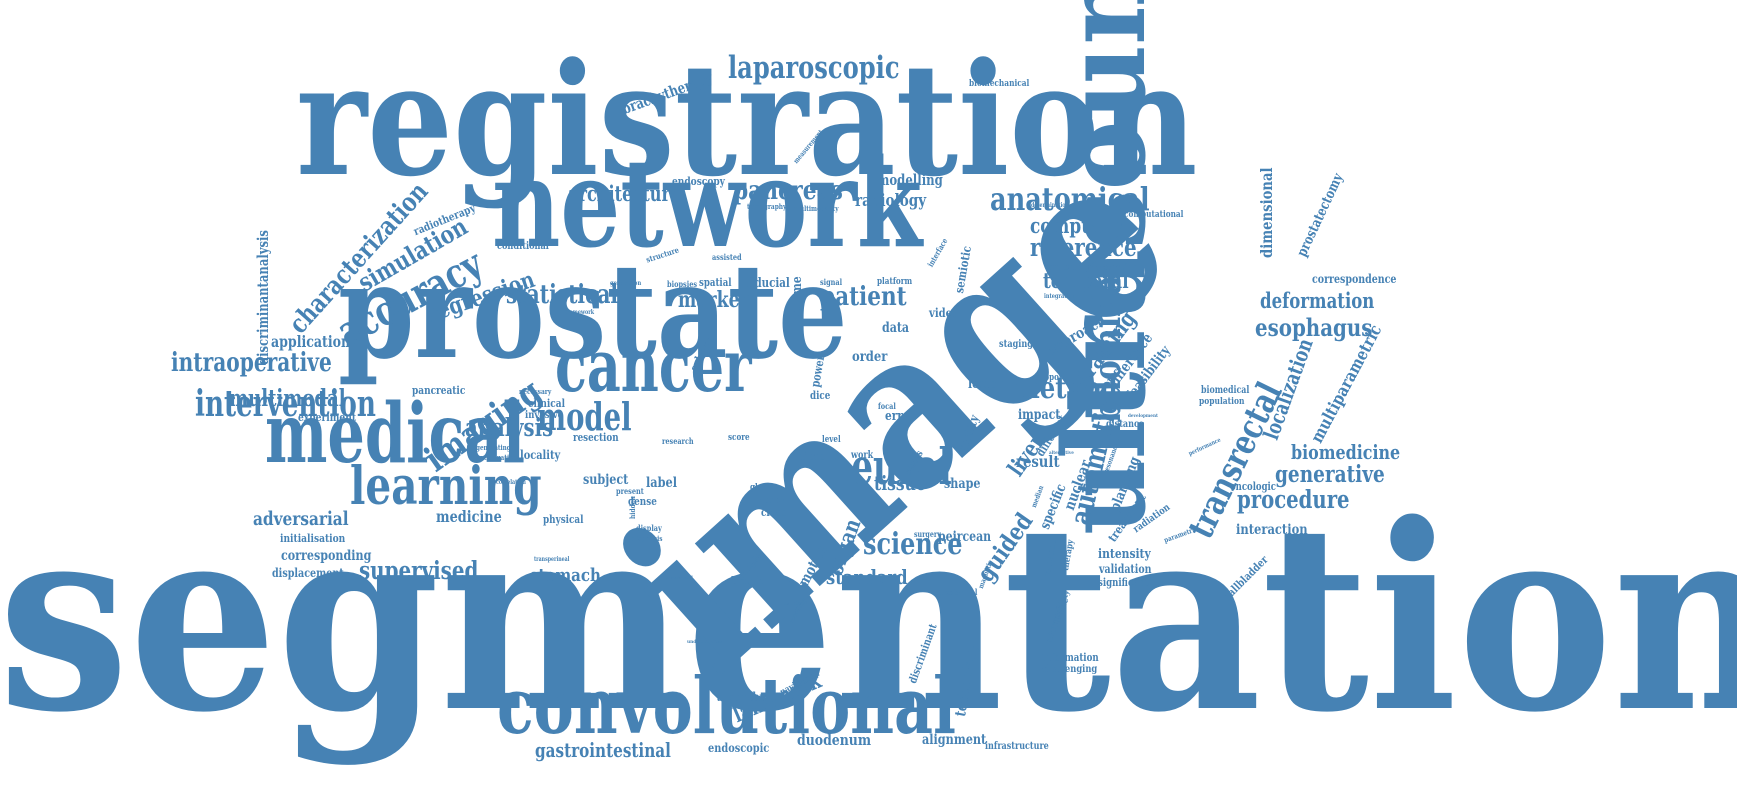  I want to click on word-development: development, so click(1143, 416).